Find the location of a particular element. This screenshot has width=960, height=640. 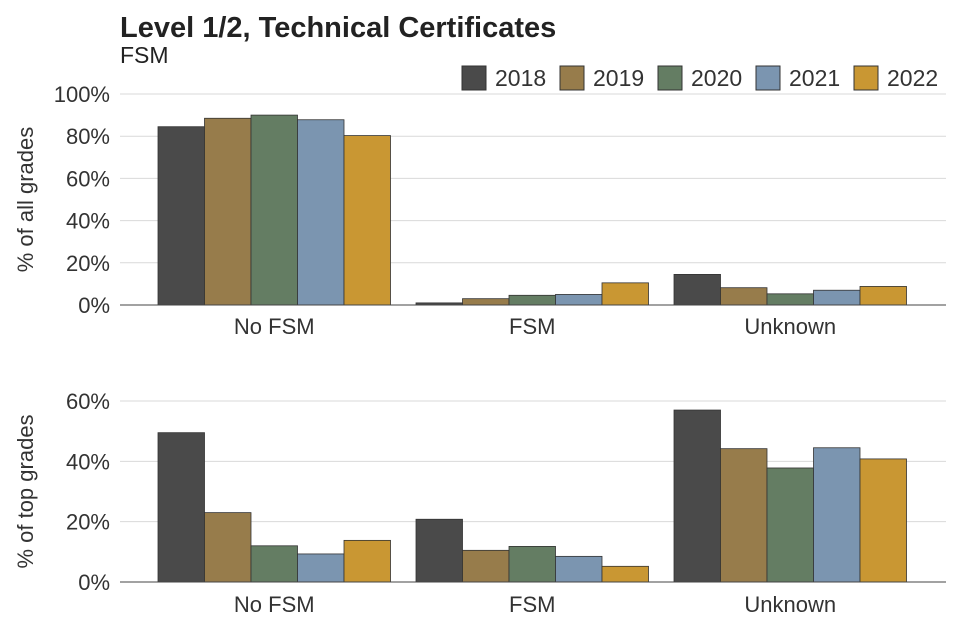

y-axis-label: % of top grades is located at coordinates (25, 491).